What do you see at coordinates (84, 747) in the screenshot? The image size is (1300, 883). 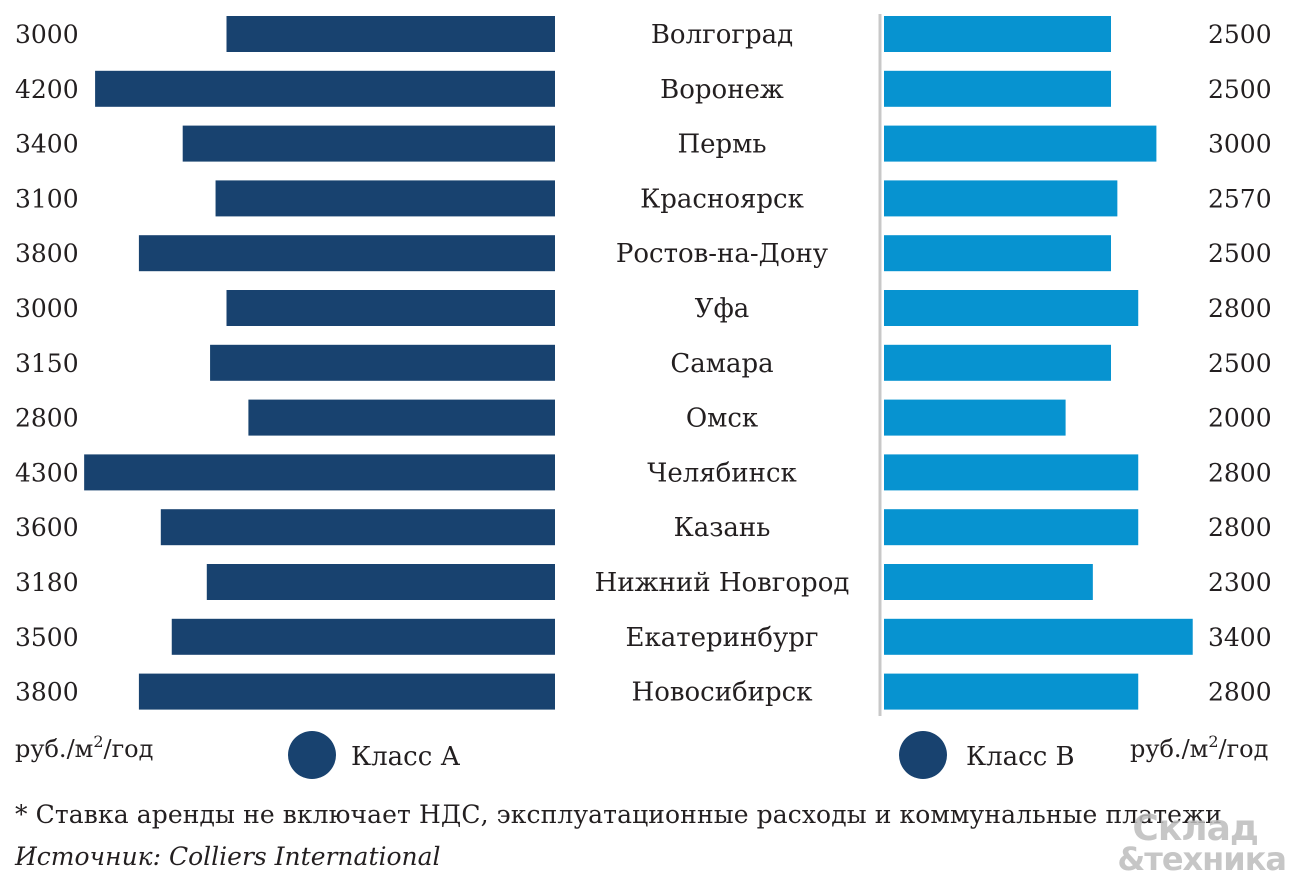 I see `unit-label-left: руб./м2/год` at bounding box center [84, 747].